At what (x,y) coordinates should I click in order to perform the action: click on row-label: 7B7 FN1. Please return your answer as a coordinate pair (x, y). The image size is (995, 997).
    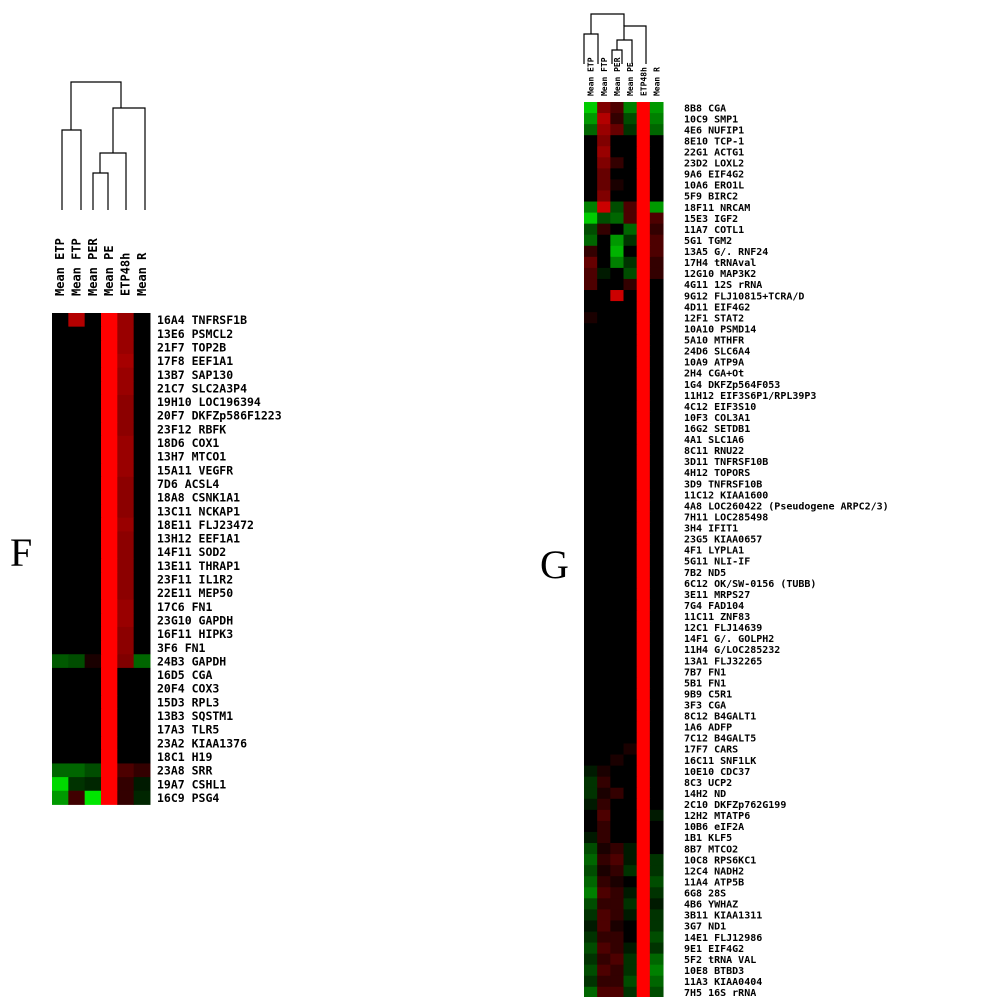
    Looking at the image, I should click on (705, 672).